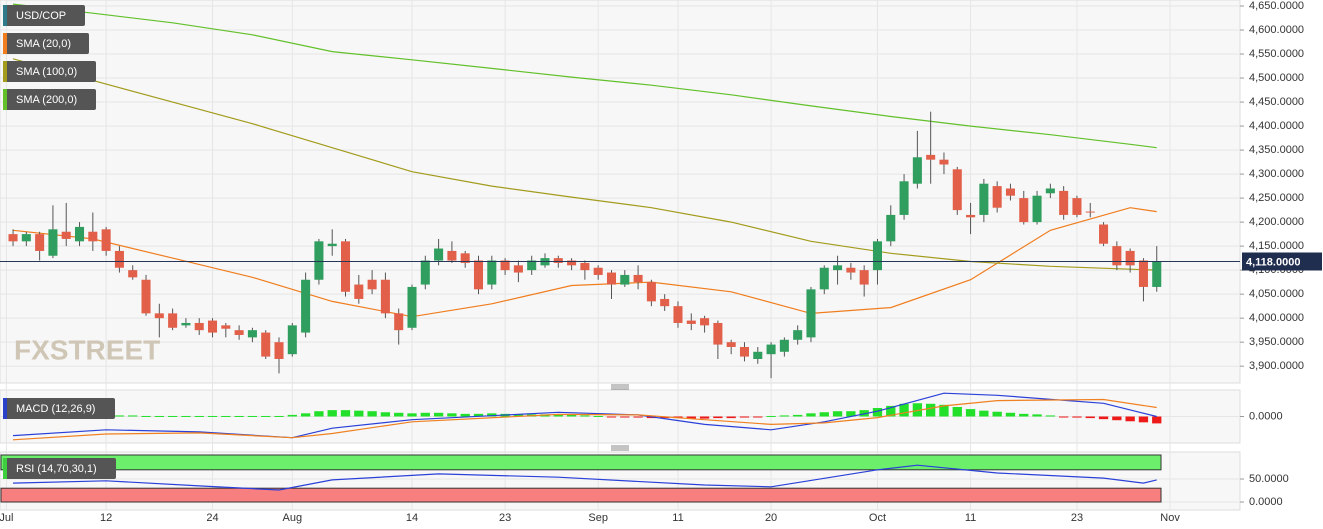 This screenshot has height=529, width=1323. What do you see at coordinates (1170, 518) in the screenshot?
I see `x-tick-label: Nov` at bounding box center [1170, 518].